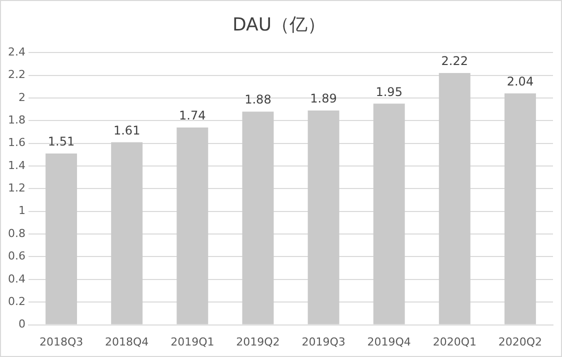 This screenshot has height=357, width=562. Describe the element at coordinates (17, 143) in the screenshot. I see `y-tick-label: 1.6` at that location.